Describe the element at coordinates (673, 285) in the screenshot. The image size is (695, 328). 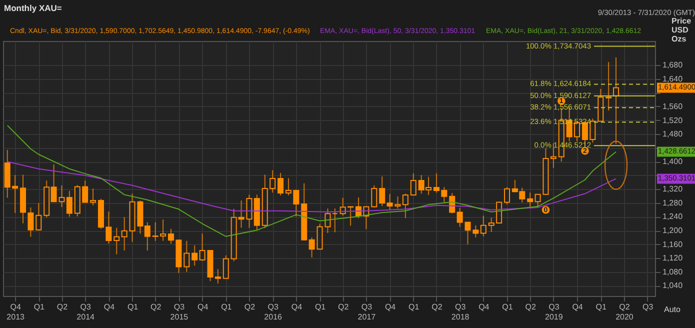
I see `y-tick-label: 1,040` at that location.